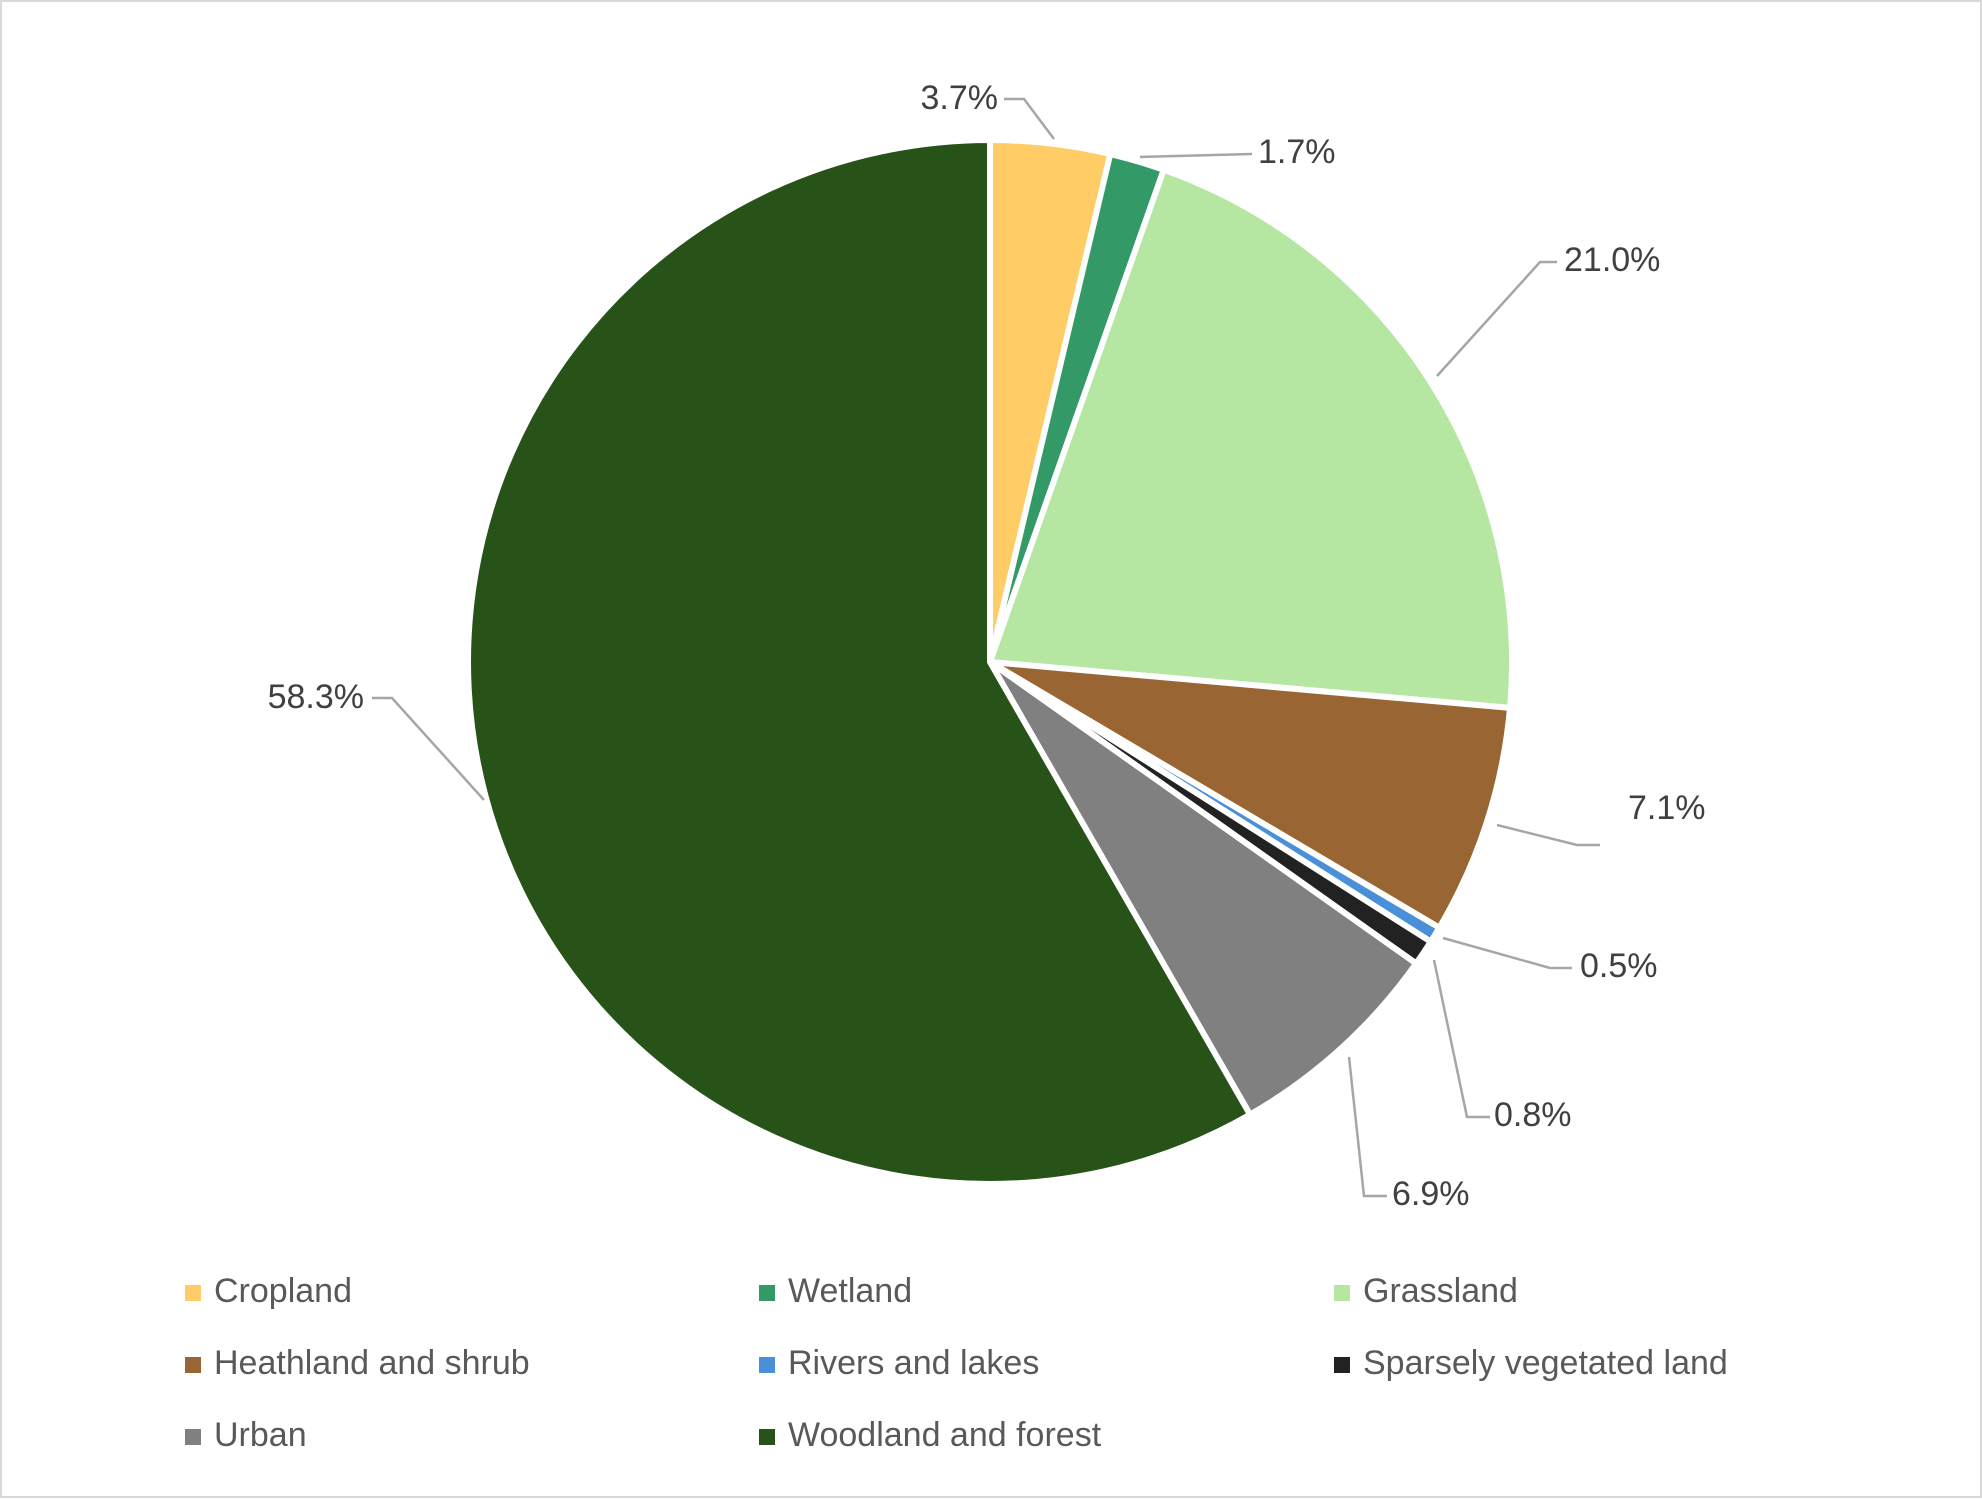 Image resolution: width=1982 pixels, height=1500 pixels. Describe the element at coordinates (1619, 966) in the screenshot. I see `data-label: 0.5%` at that location.